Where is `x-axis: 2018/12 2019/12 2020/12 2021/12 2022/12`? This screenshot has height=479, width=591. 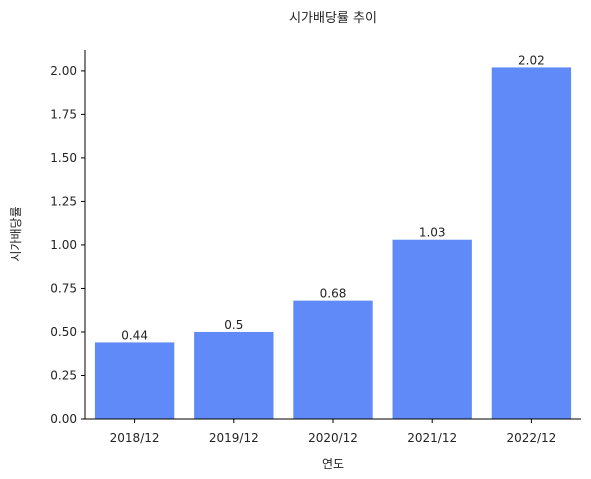 x-axis: 2018/12 2019/12 2020/12 2021/12 2022/12 is located at coordinates (333, 431).